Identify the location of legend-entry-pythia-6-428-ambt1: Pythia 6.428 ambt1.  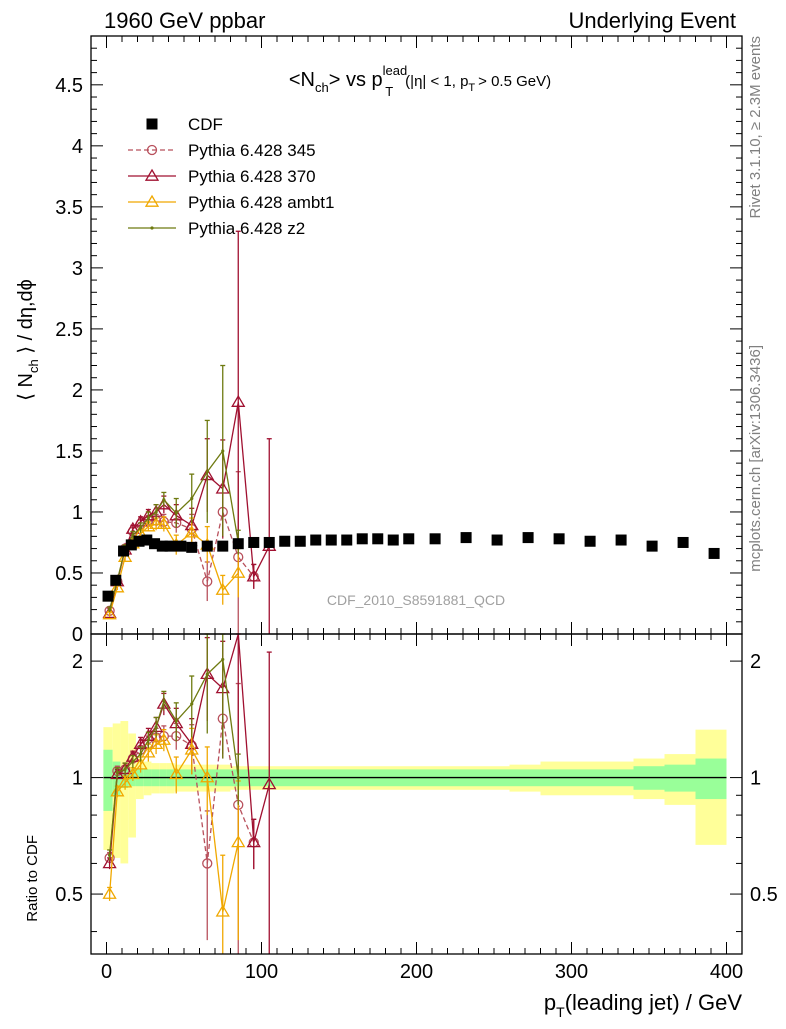
(231, 202).